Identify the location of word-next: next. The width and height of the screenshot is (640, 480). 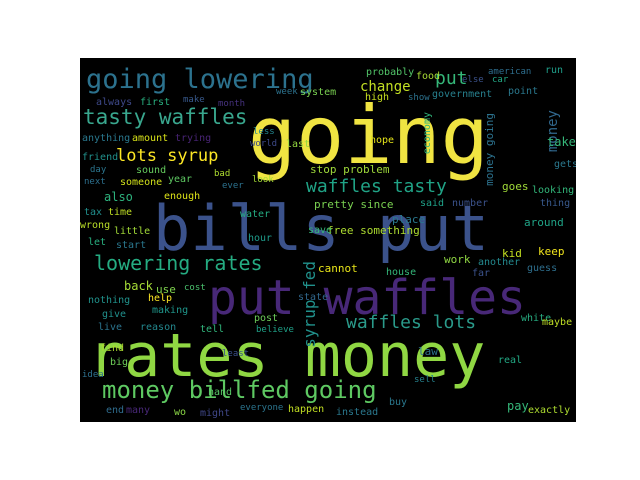
(95, 182).